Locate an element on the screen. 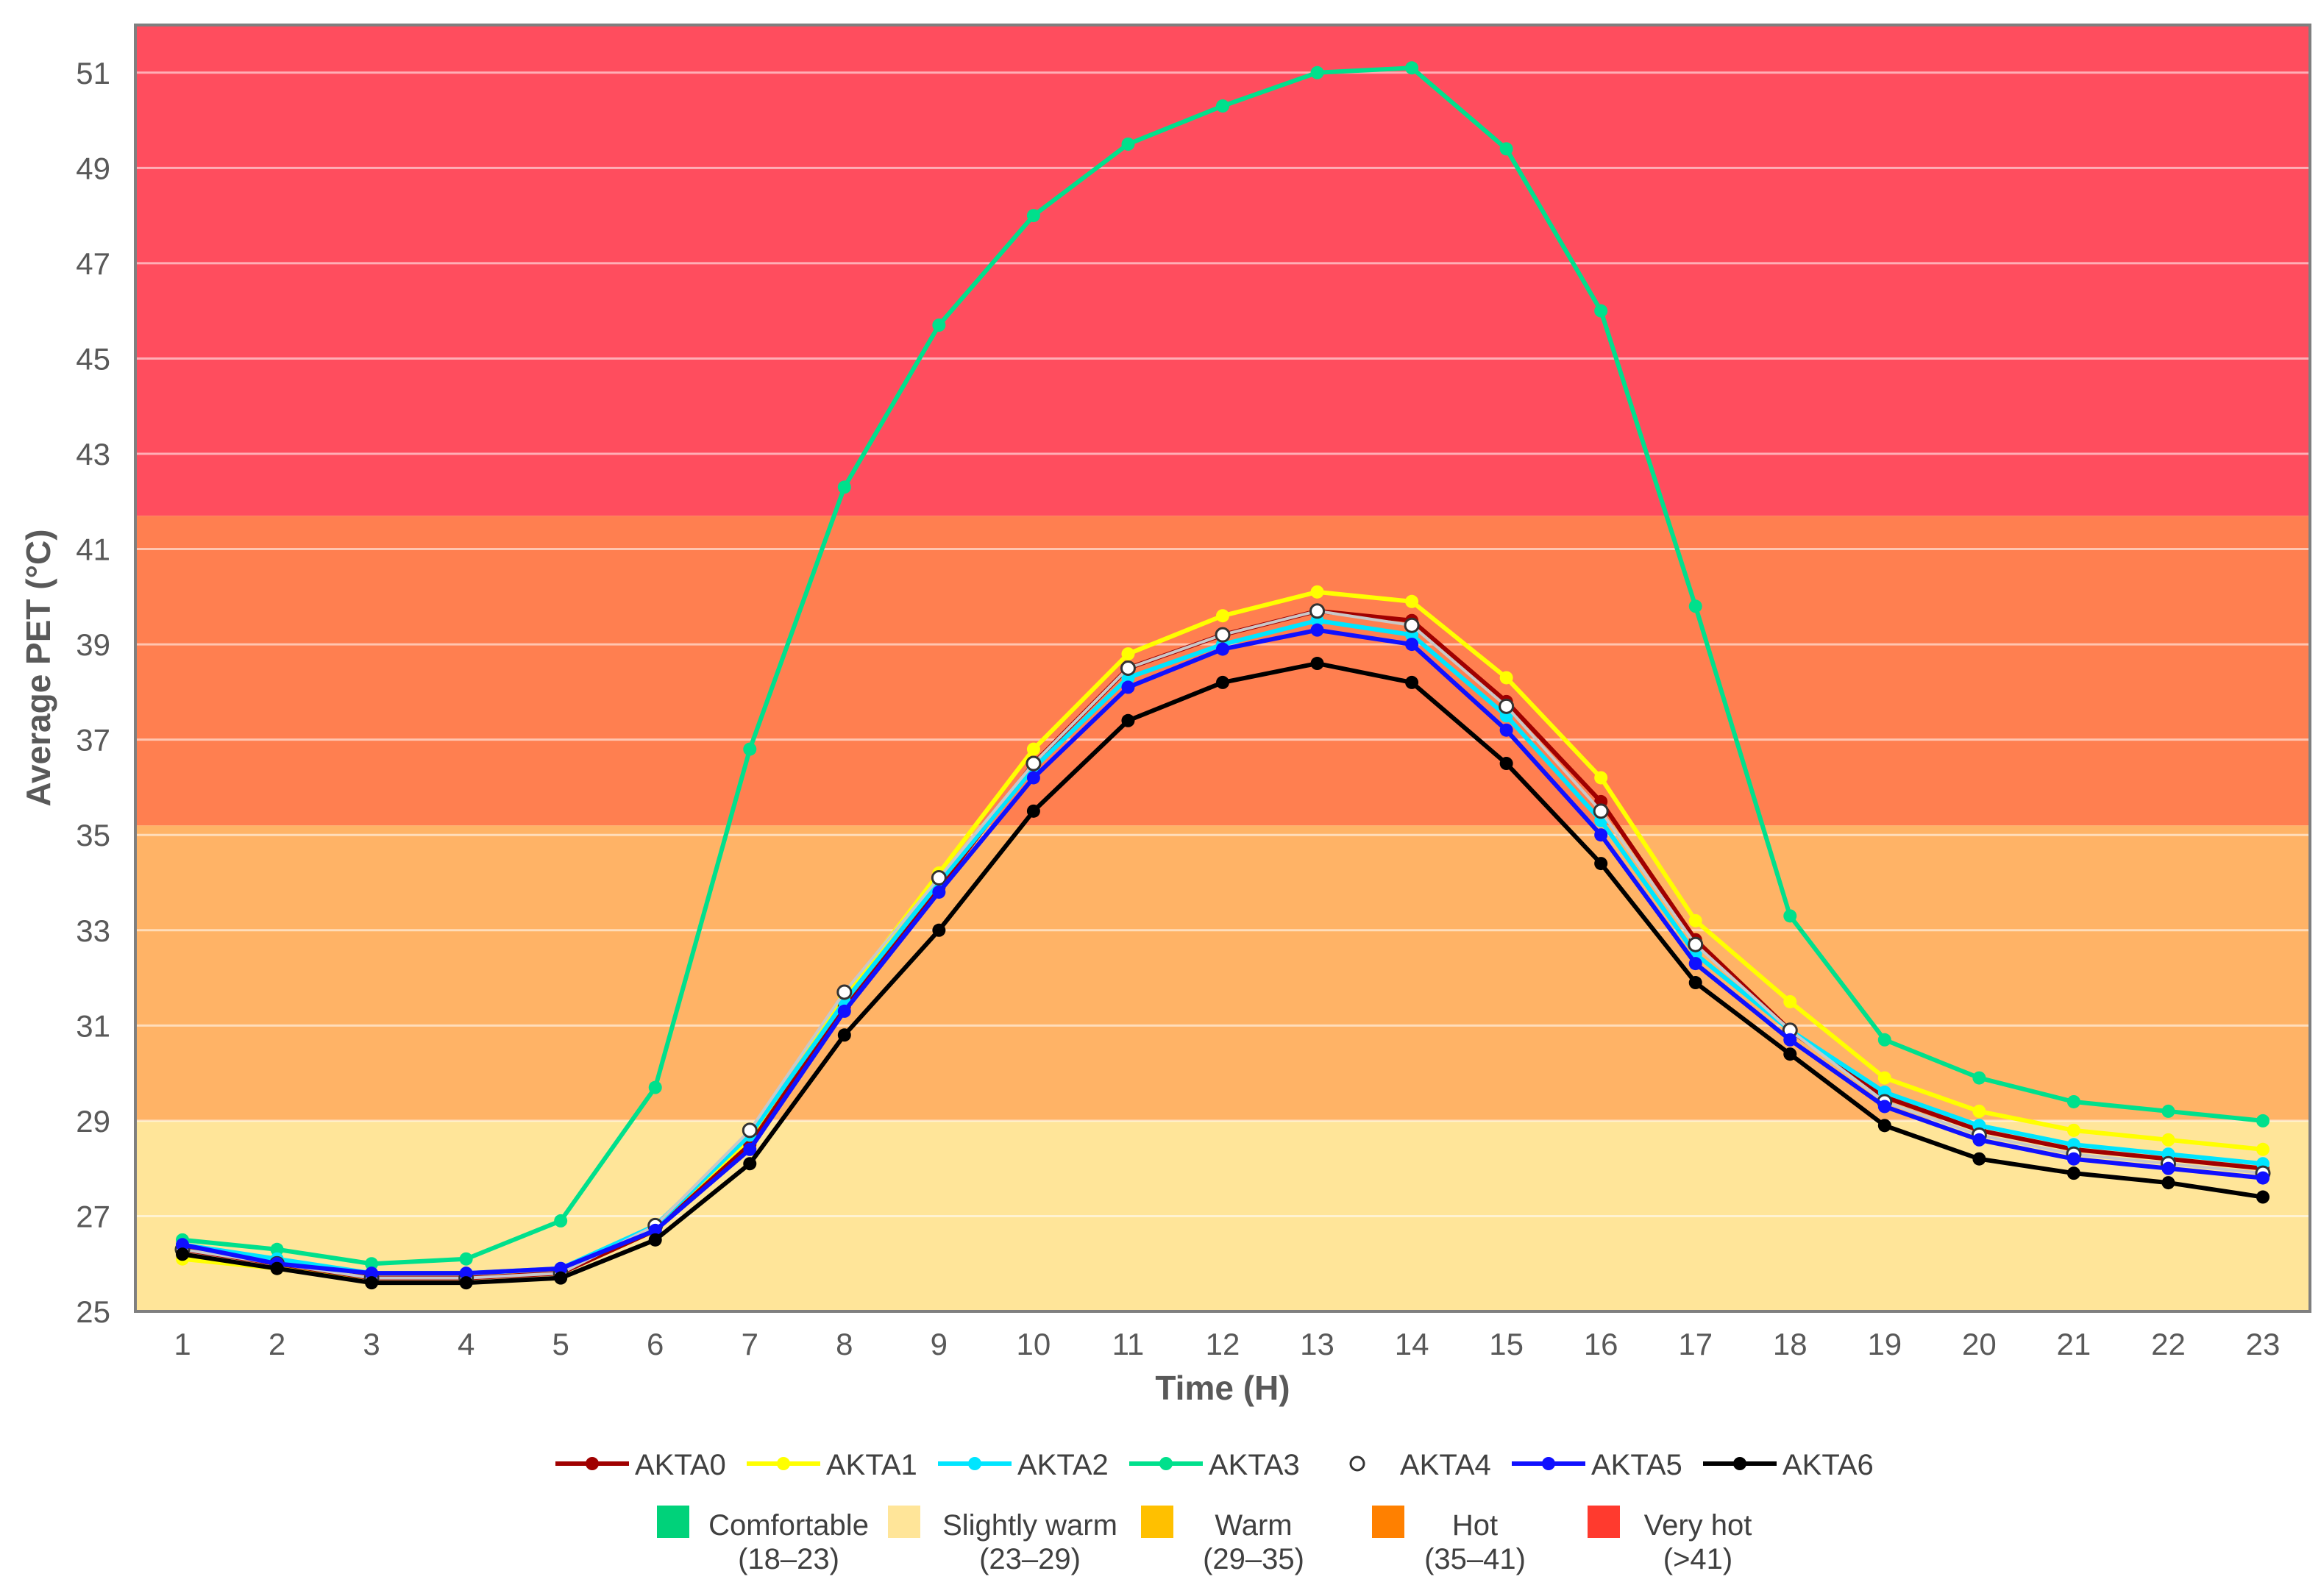  x-tick-label: 6 is located at coordinates (655, 1344).